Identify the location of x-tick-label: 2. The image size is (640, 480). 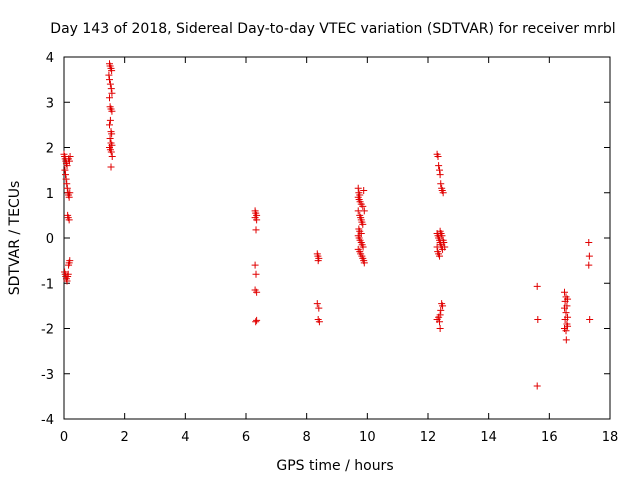
(125, 437).